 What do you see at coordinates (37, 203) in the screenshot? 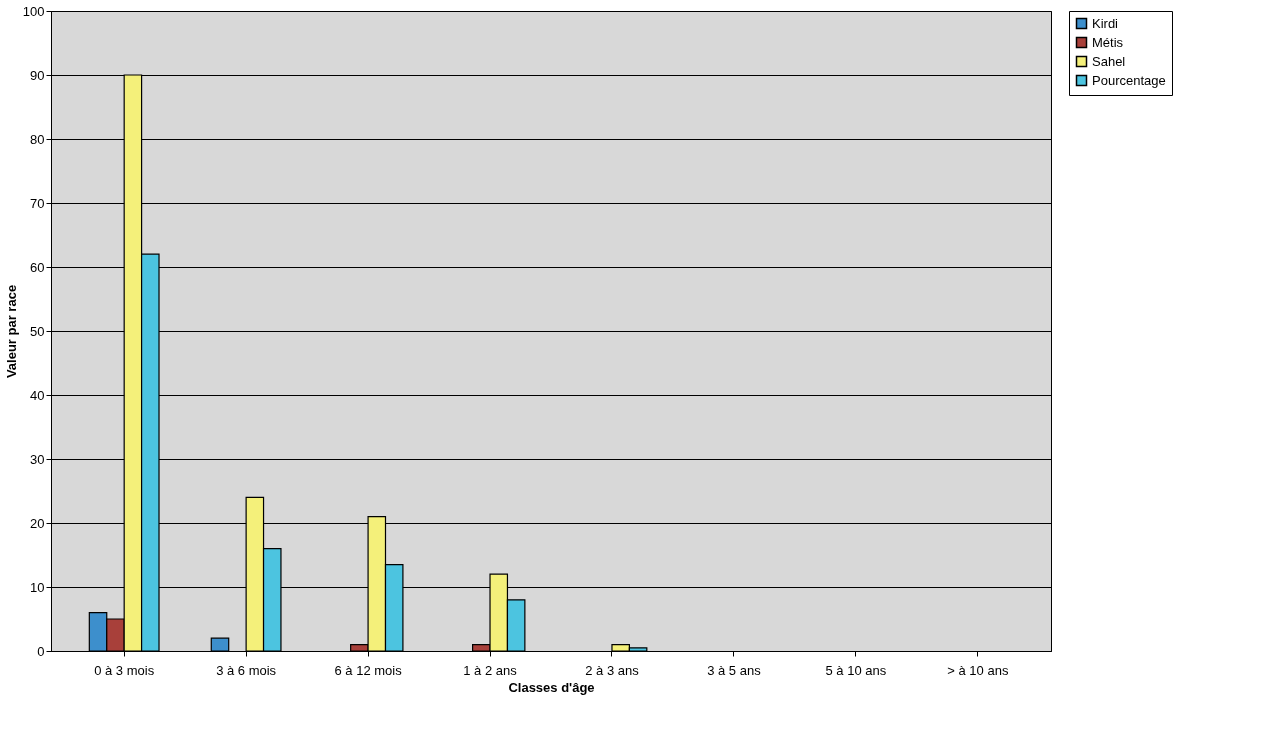
I see `y-tick-label: 70` at bounding box center [37, 203].